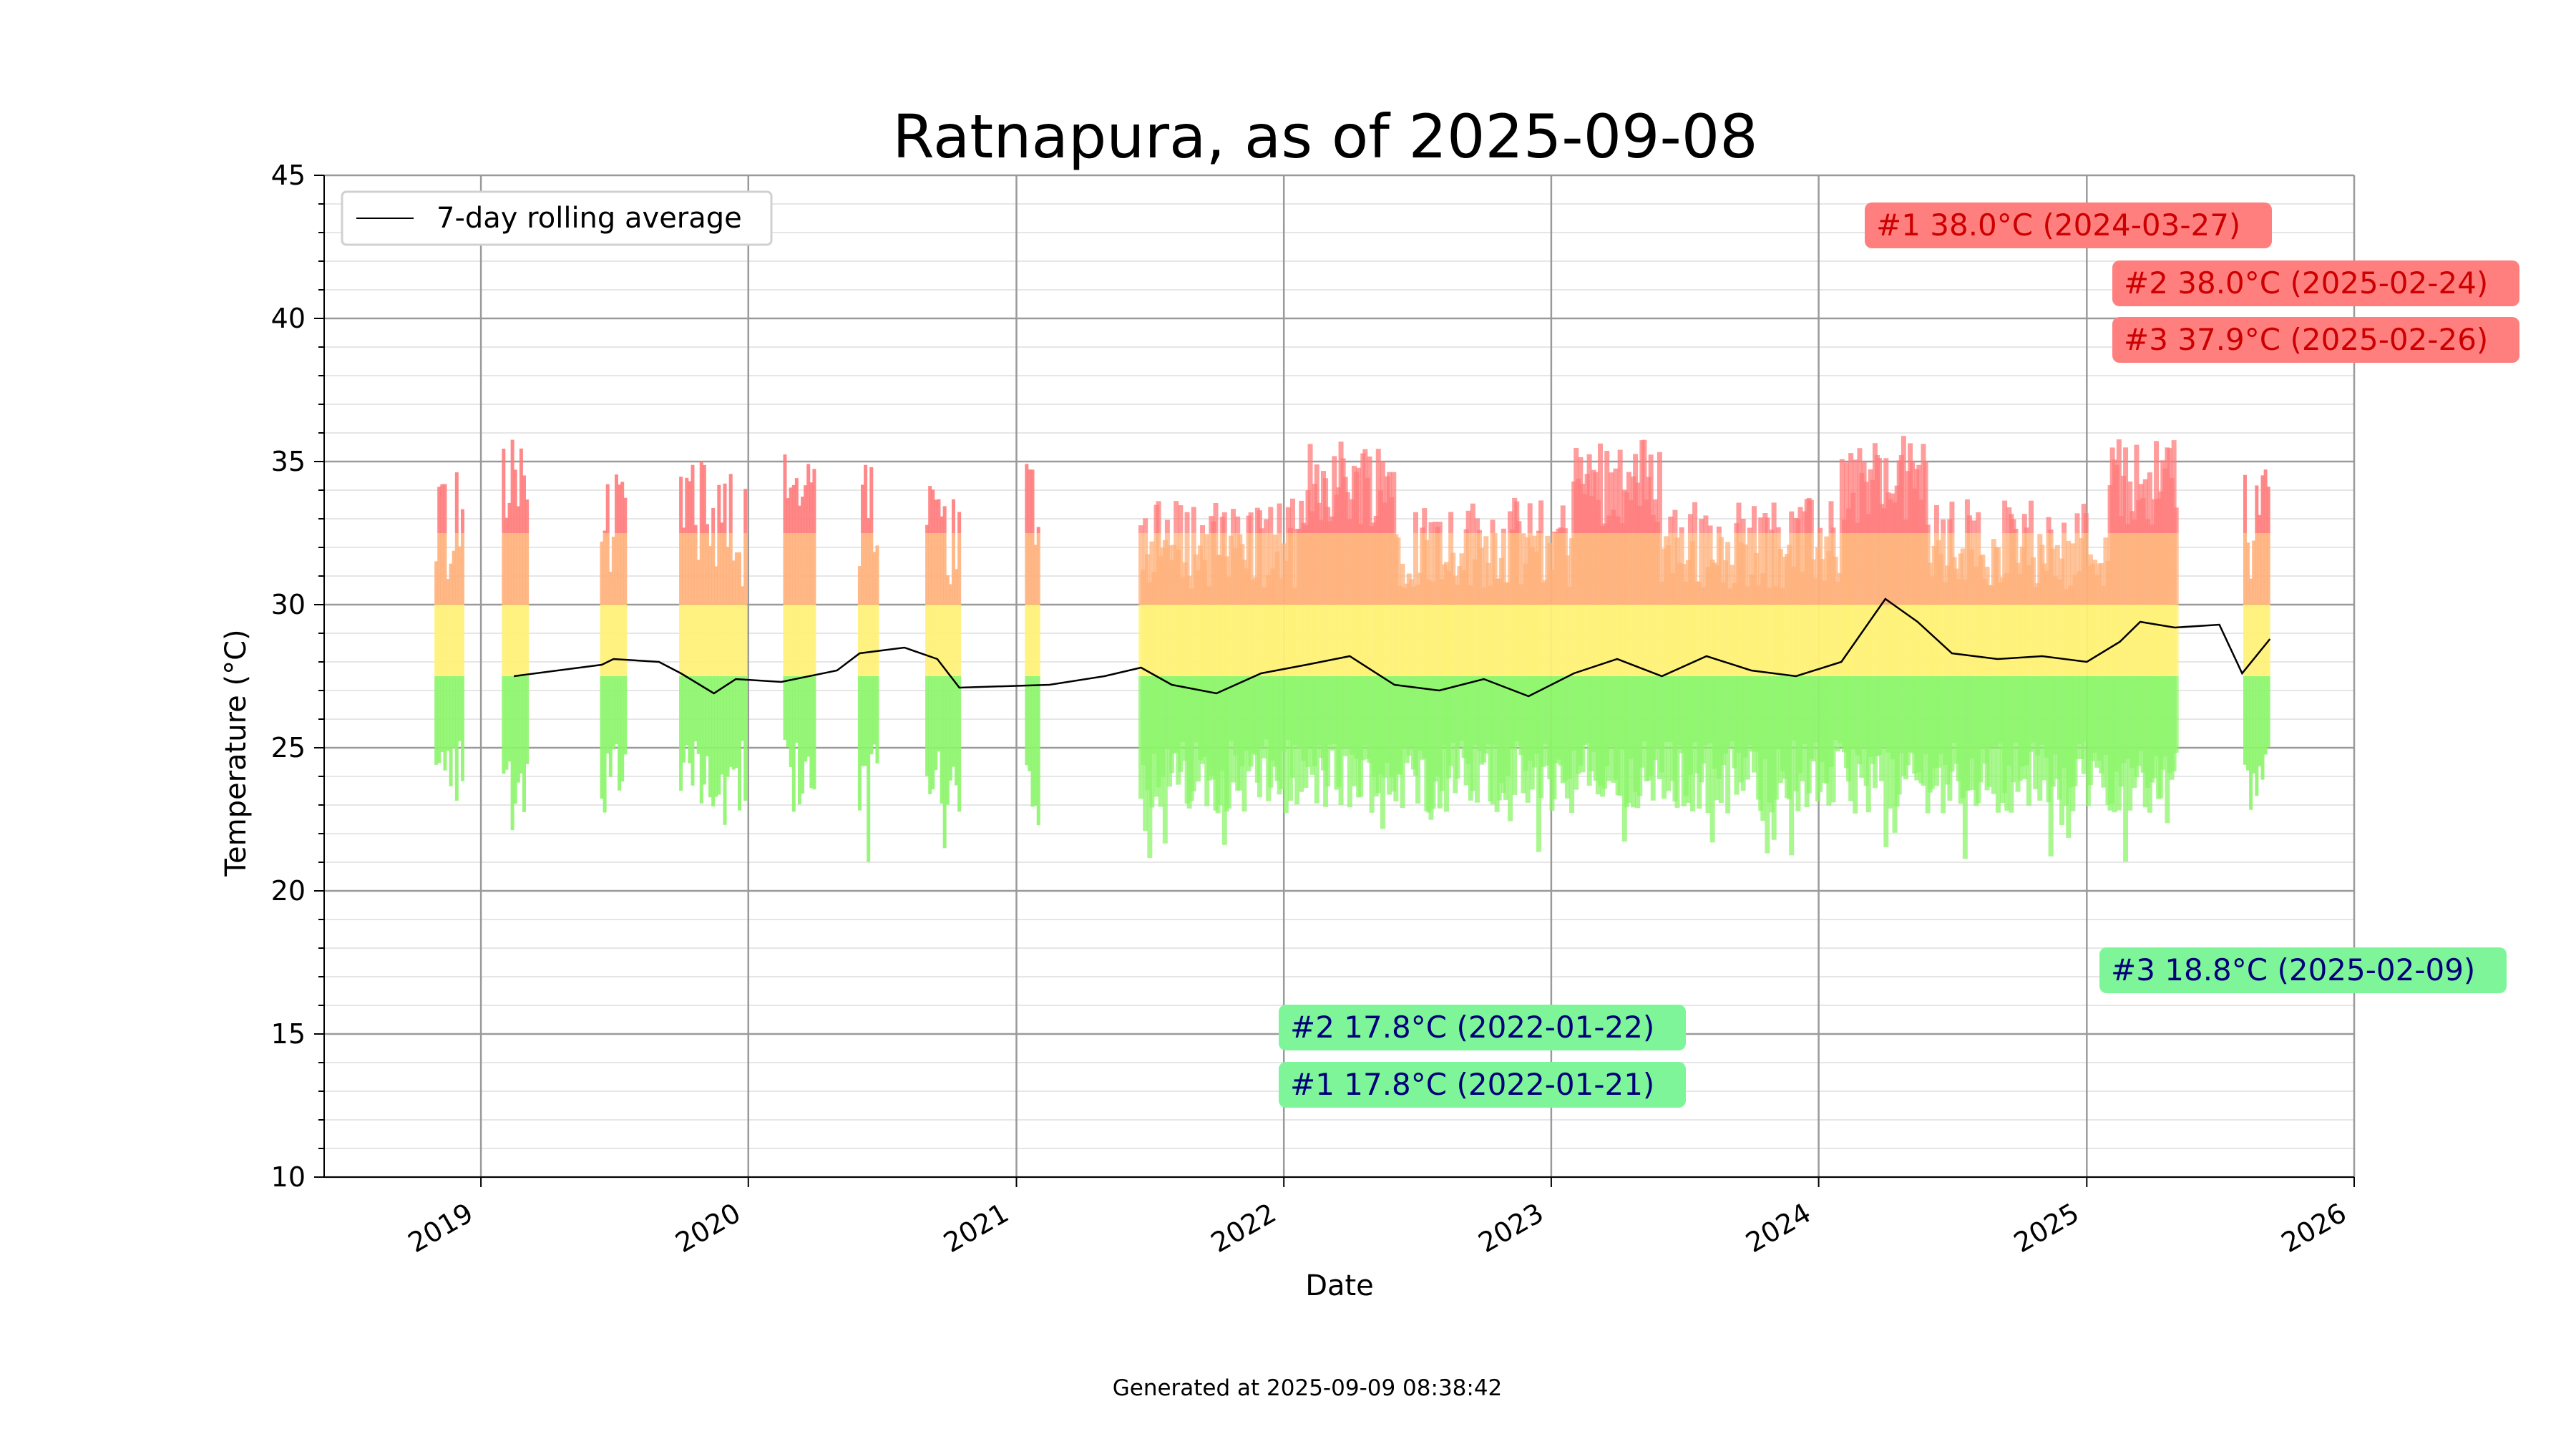  Describe the element at coordinates (2068, 226) in the screenshot. I see `annotation-box` at that location.